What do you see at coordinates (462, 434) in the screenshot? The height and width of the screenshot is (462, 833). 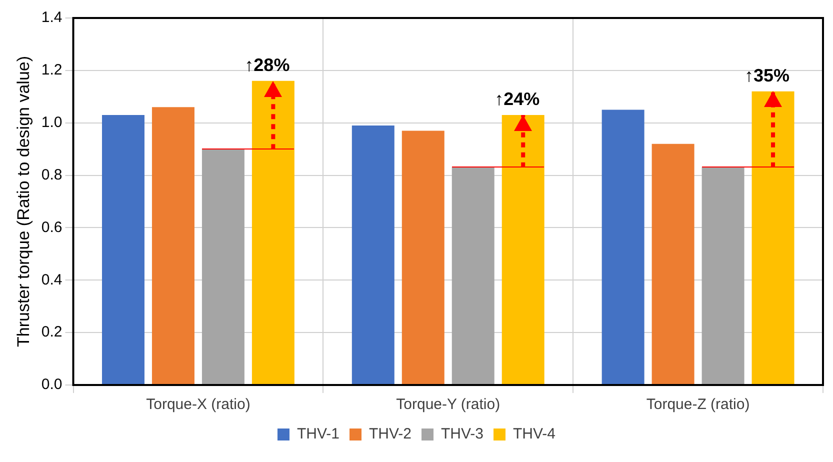 I see `legend-label: THV-3` at bounding box center [462, 434].